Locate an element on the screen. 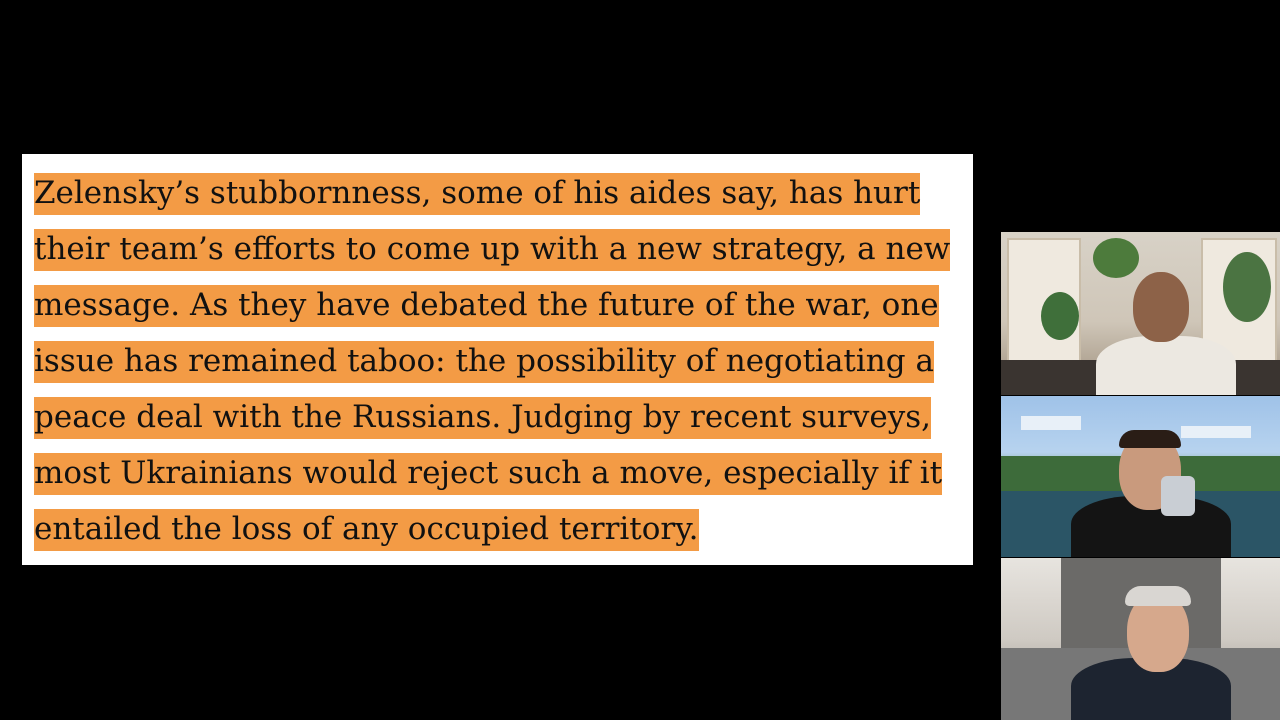  participant-2-hair is located at coordinates (1150, 439).